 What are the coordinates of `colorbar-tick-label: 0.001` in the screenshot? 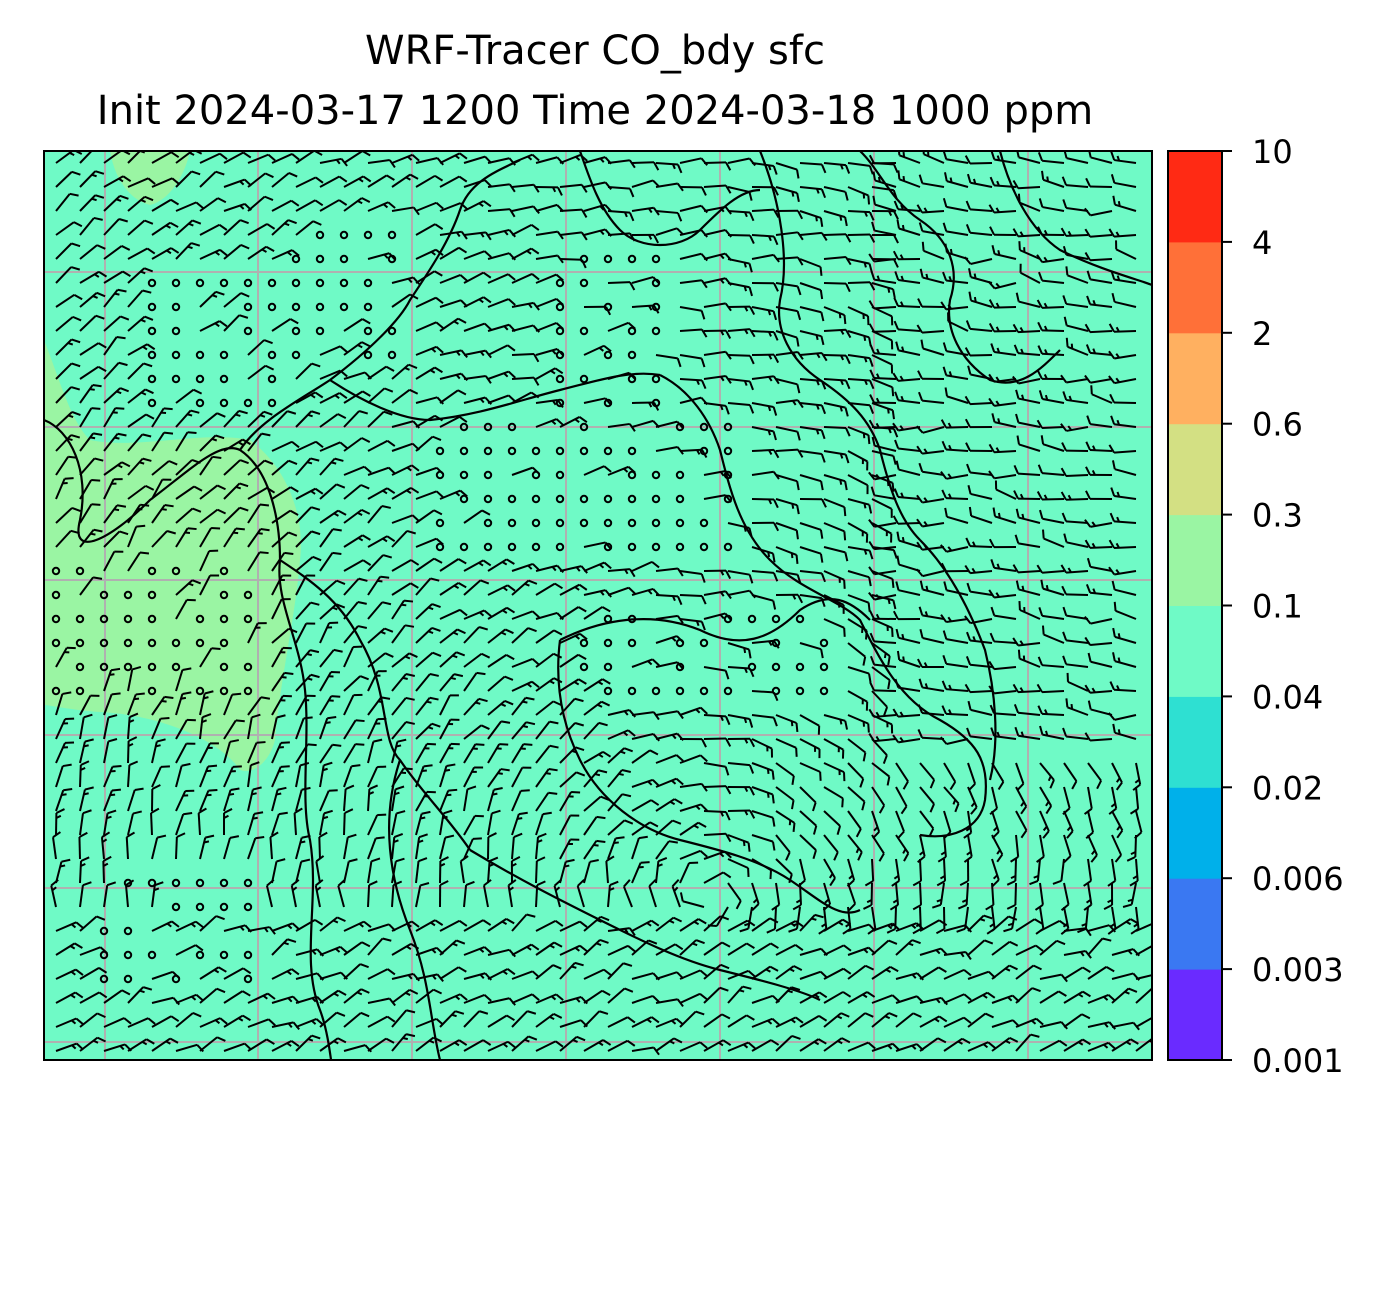 It's located at (1298, 1061).